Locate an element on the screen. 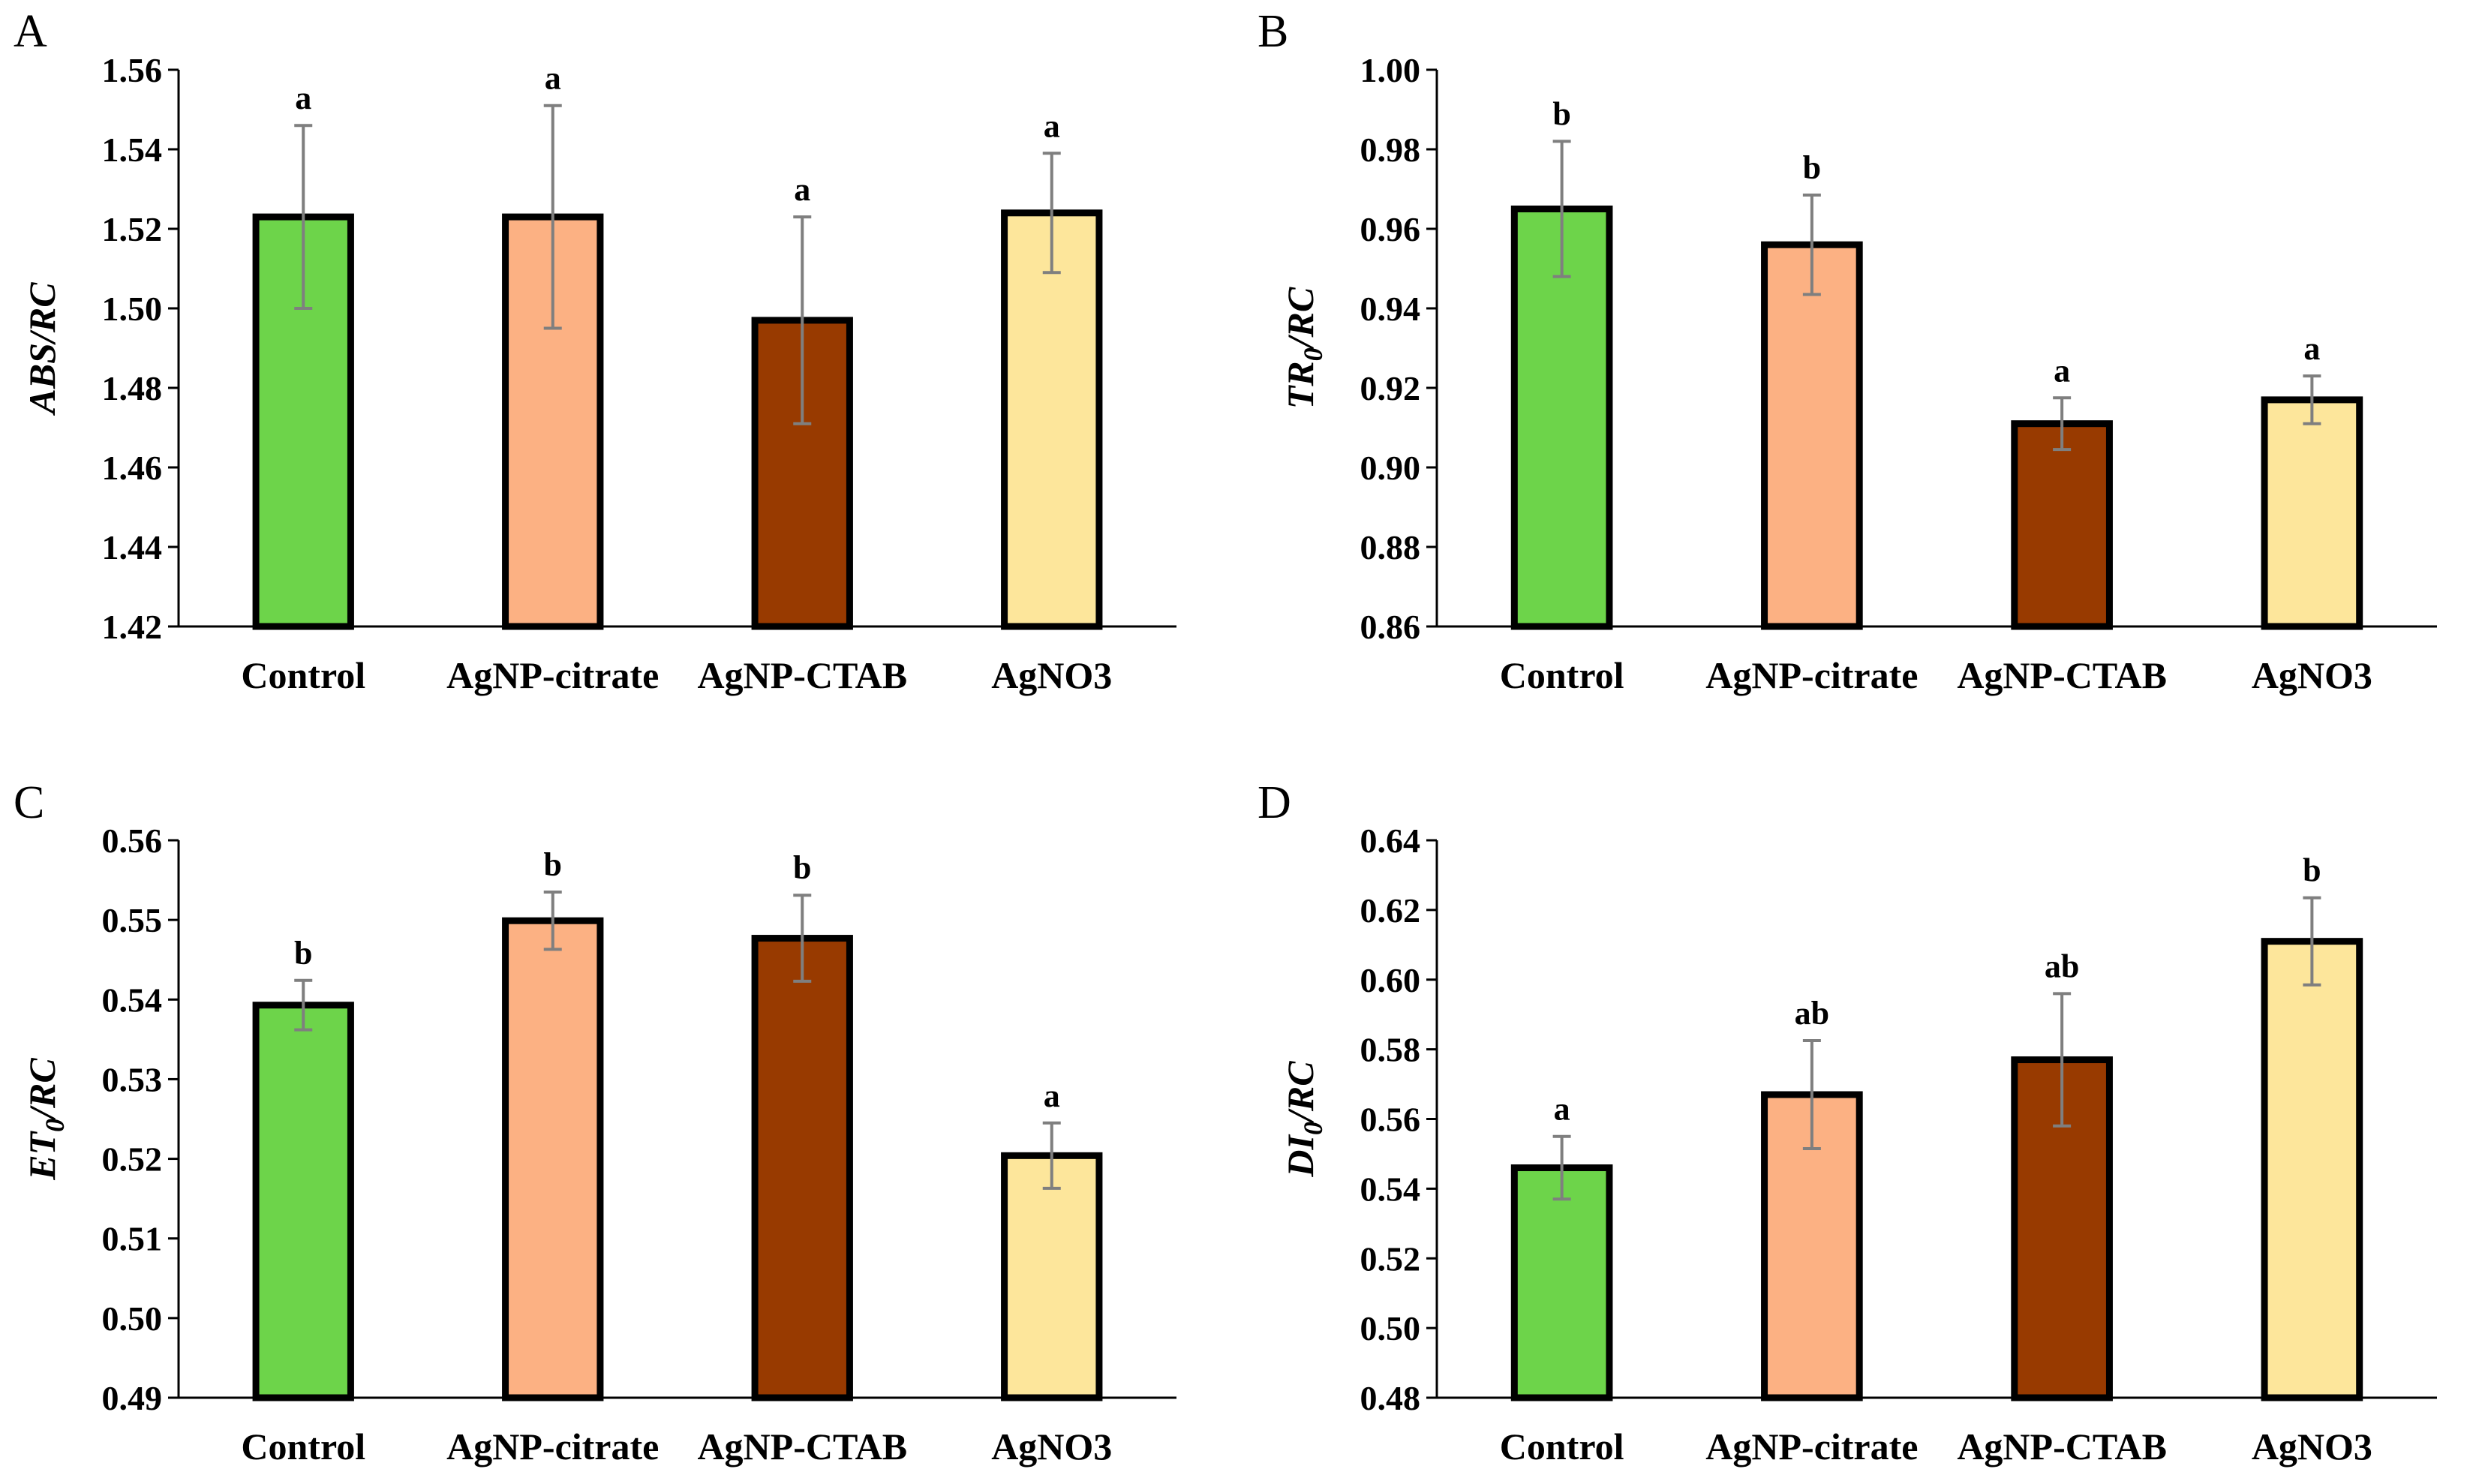 The width and height of the screenshot is (2476, 1484). y-axis-label: DI0/RC is located at coordinates (1303, 1119).